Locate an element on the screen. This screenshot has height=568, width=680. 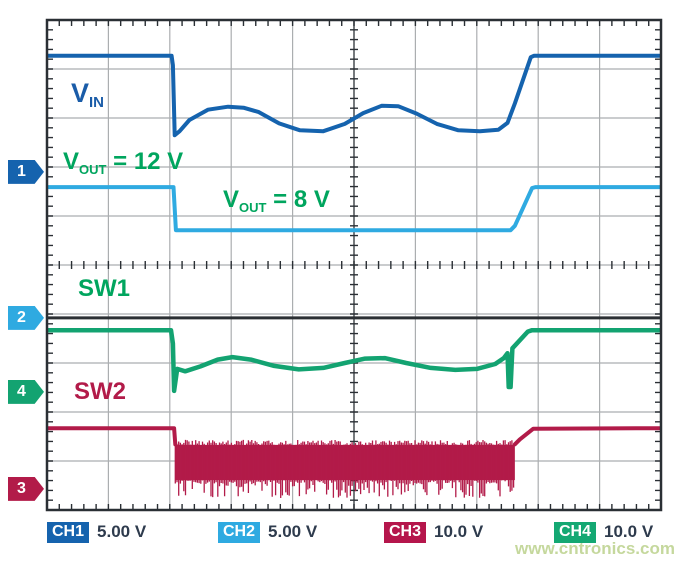
vout-12v-trace-label: VOUT = 12 V is located at coordinates (123, 162).